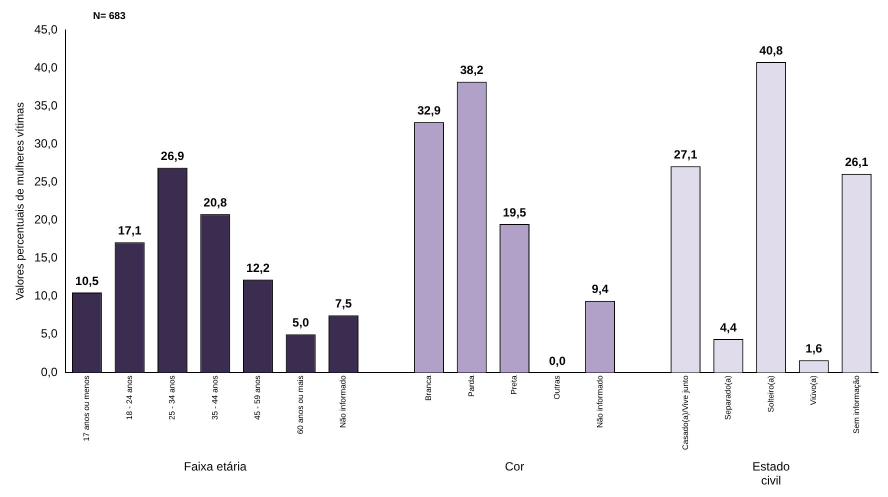 The width and height of the screenshot is (888, 497). Describe the element at coordinates (300, 404) in the screenshot. I see `x-tick-label: 60 anos ou mais` at that location.